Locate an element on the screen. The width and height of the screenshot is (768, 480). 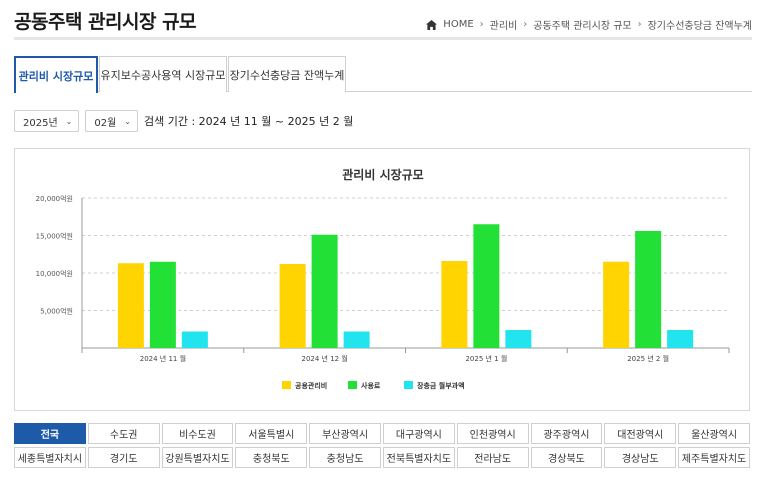
region-button: 울산광역시 is located at coordinates (714, 433).